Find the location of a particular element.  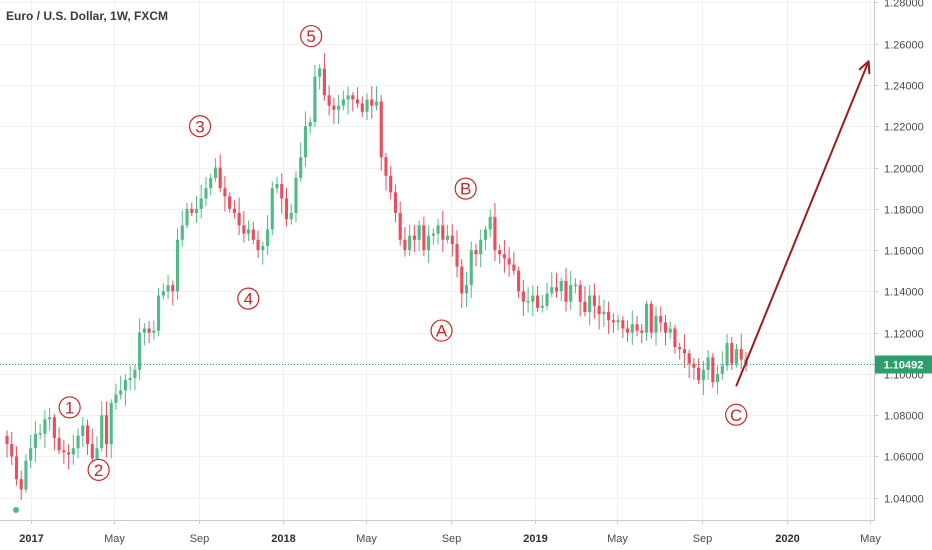

wave-label-text: 5 is located at coordinates (310, 36).